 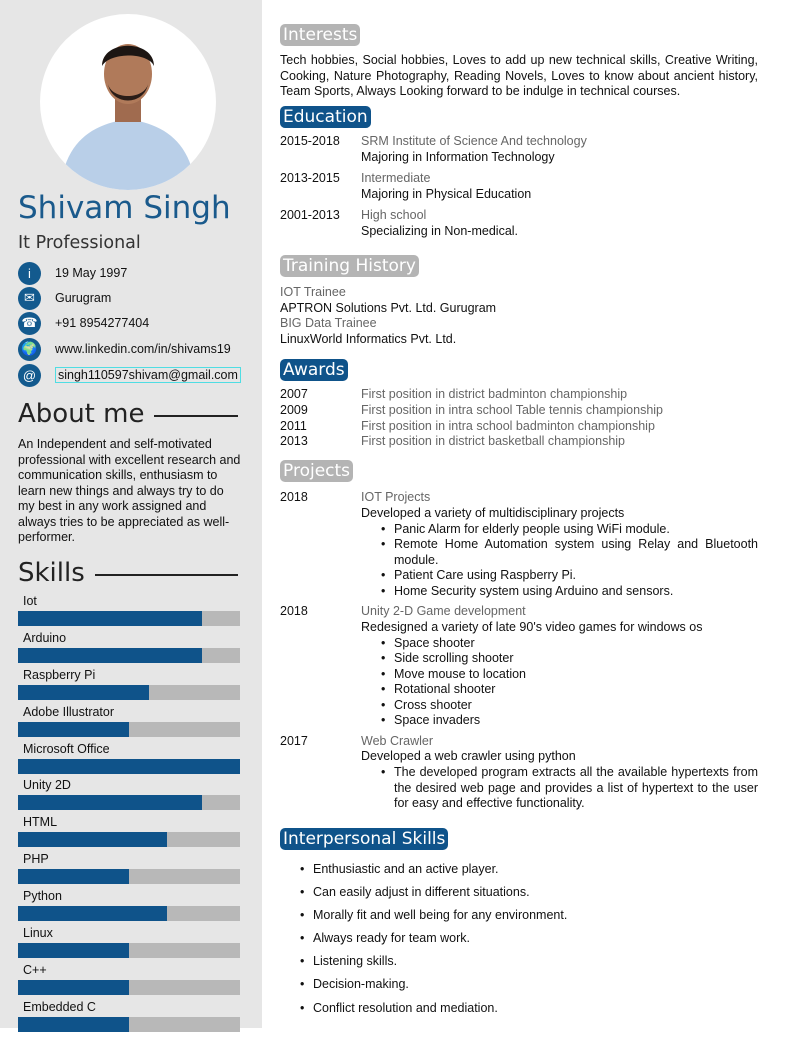 I want to click on training-role: IOT Trainee, so click(x=313, y=292).